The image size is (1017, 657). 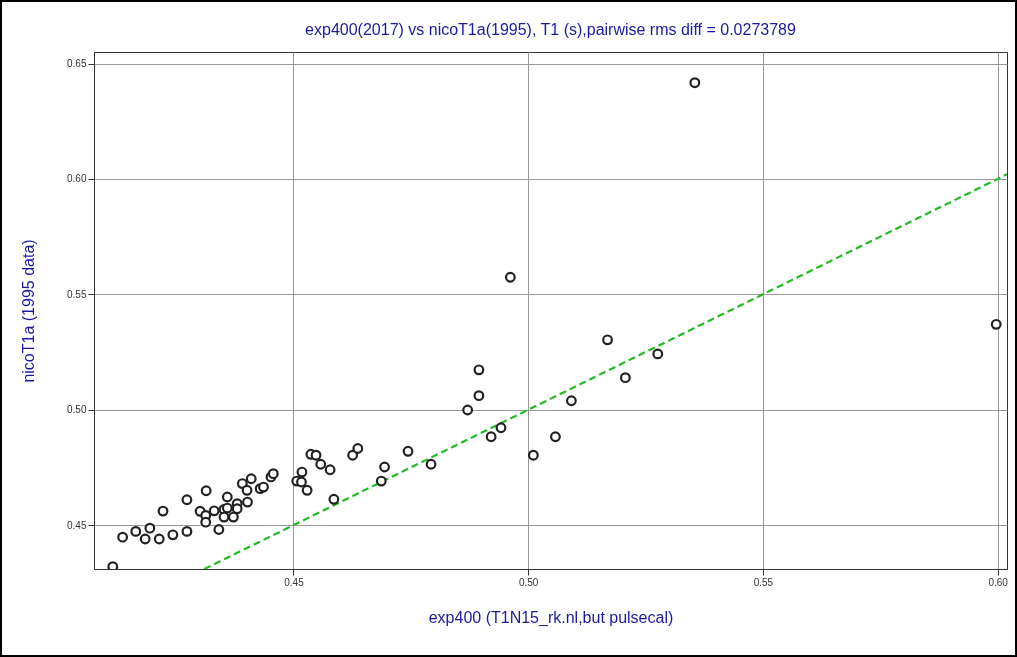 What do you see at coordinates (294, 582) in the screenshot?
I see `x-tick-label: 0.45` at bounding box center [294, 582].